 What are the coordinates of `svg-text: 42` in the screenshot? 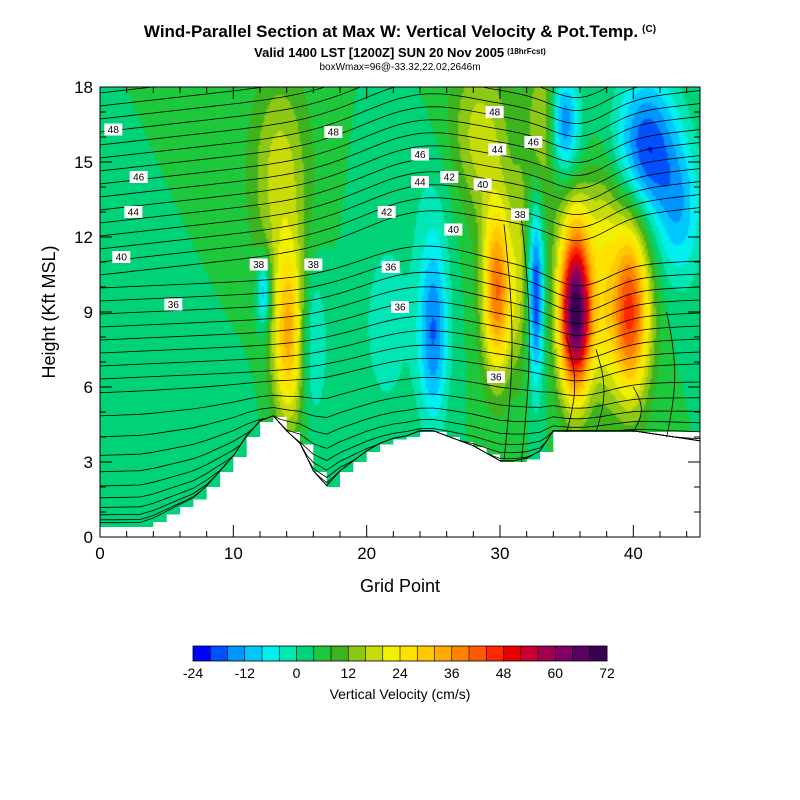 It's located at (450, 178).